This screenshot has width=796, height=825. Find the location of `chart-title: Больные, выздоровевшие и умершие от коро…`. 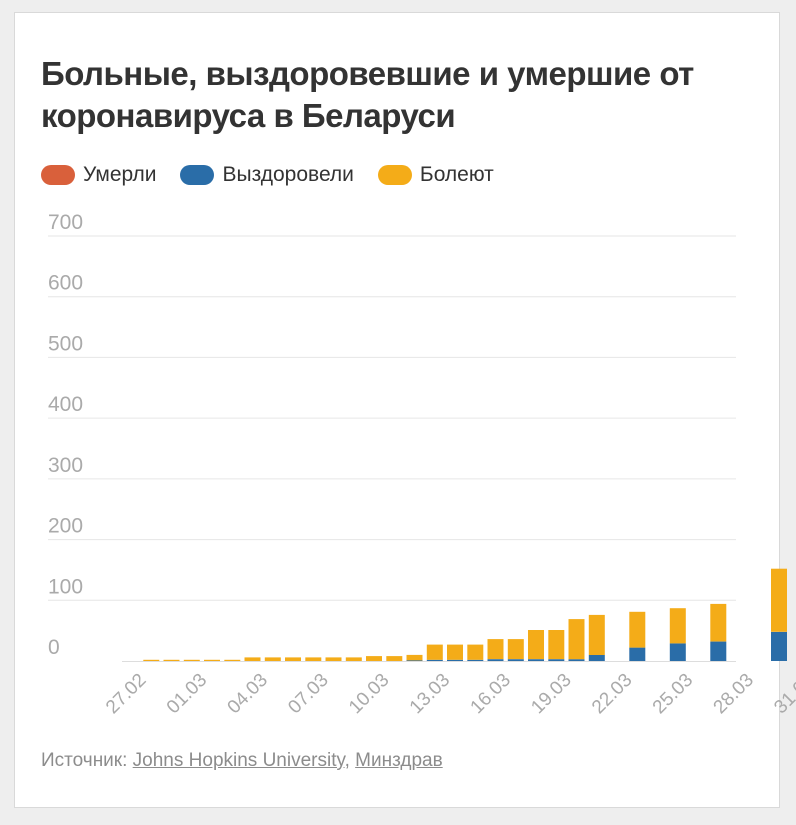

chart-title: Больные, выздоровевшие и умершие от коро… is located at coordinates (367, 94).